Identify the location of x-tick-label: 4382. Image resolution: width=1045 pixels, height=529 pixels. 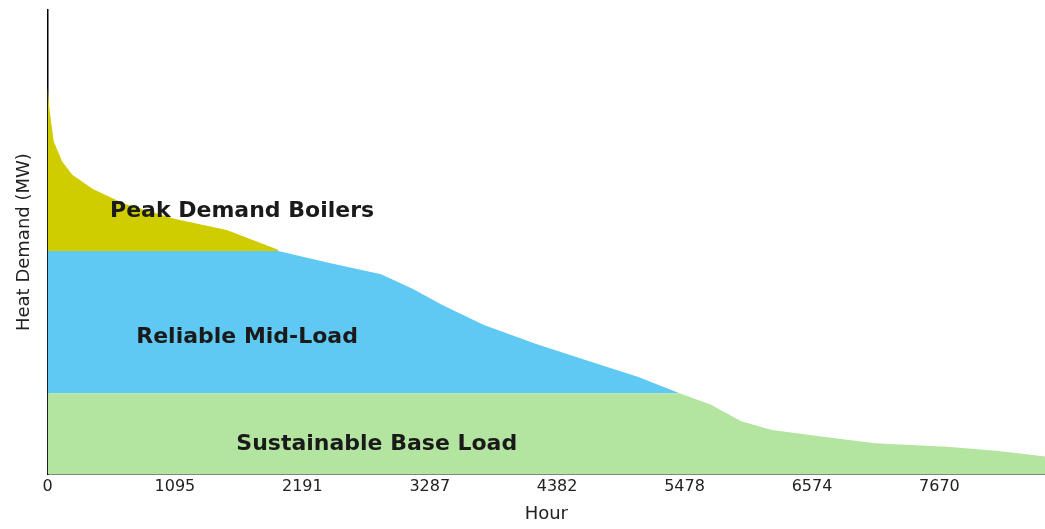
(557, 485).